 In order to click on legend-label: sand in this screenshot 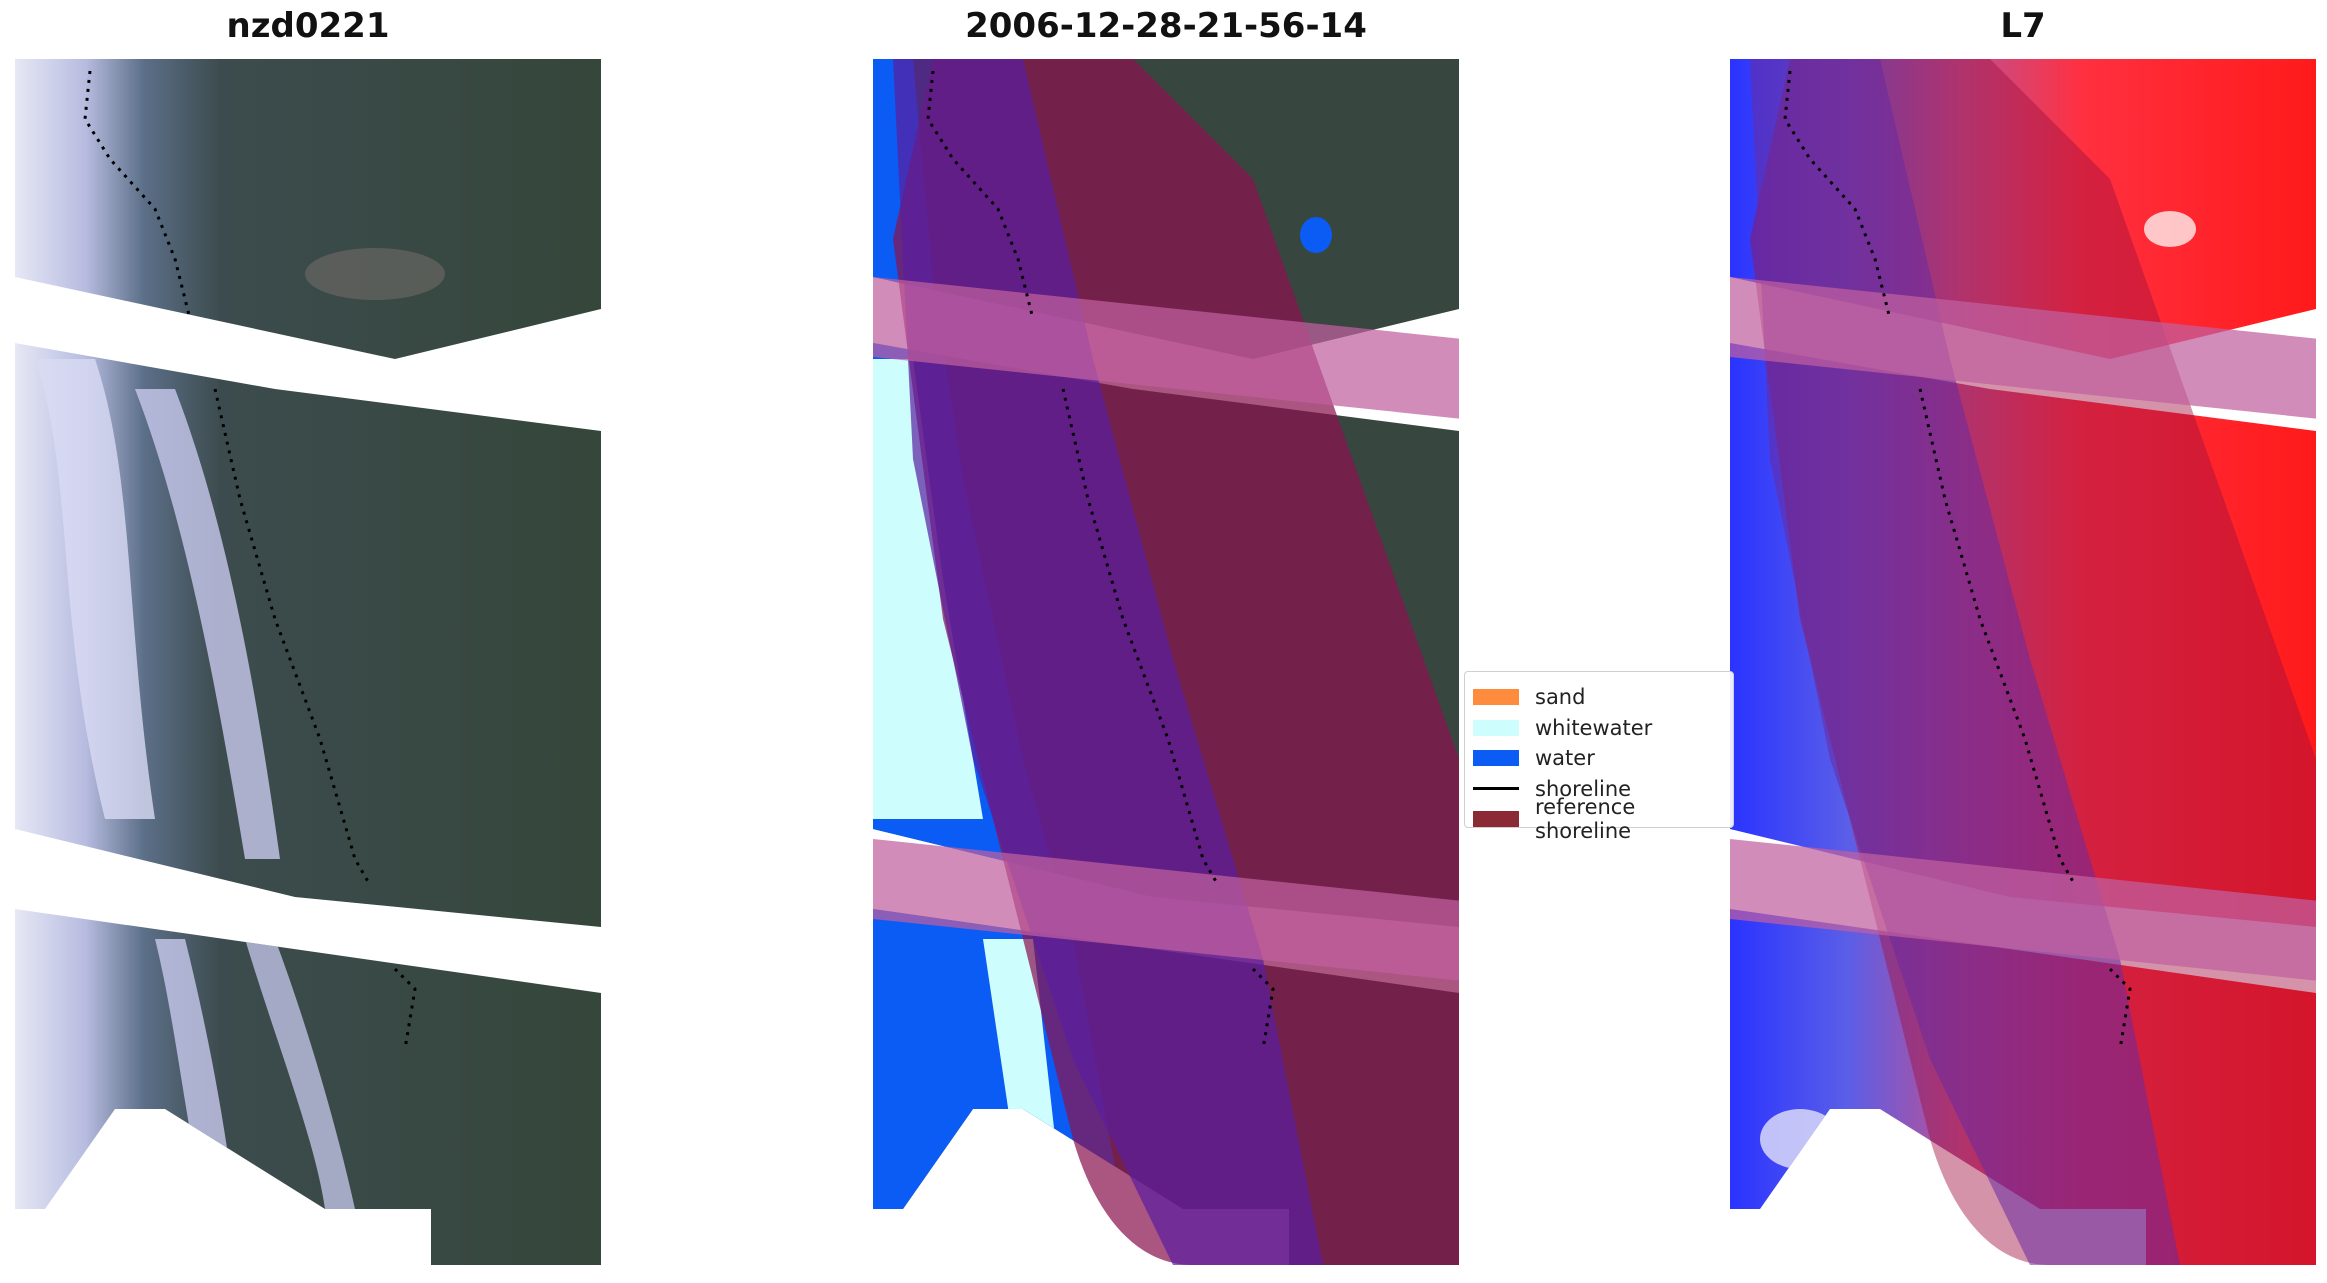, I will do `click(1560, 697)`.